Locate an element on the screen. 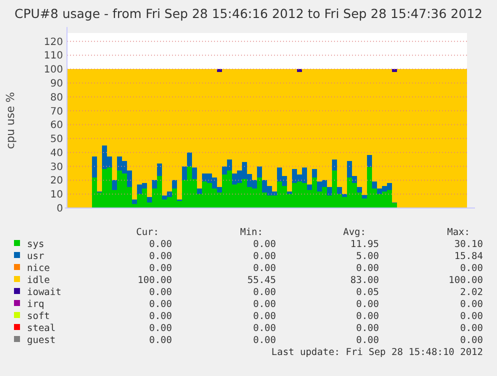  y-tick-label: 20 is located at coordinates (56, 181).